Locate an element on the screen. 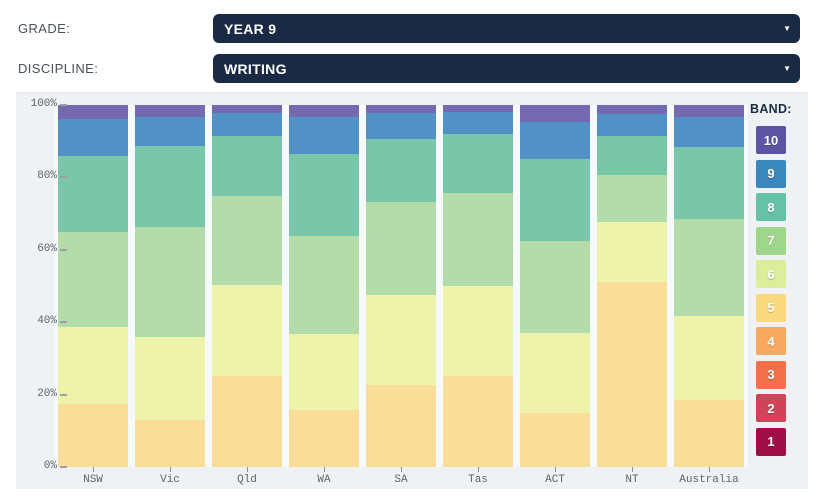 Image resolution: width=820 pixels, height=503 pixels. bar-Tas is located at coordinates (478, 286).